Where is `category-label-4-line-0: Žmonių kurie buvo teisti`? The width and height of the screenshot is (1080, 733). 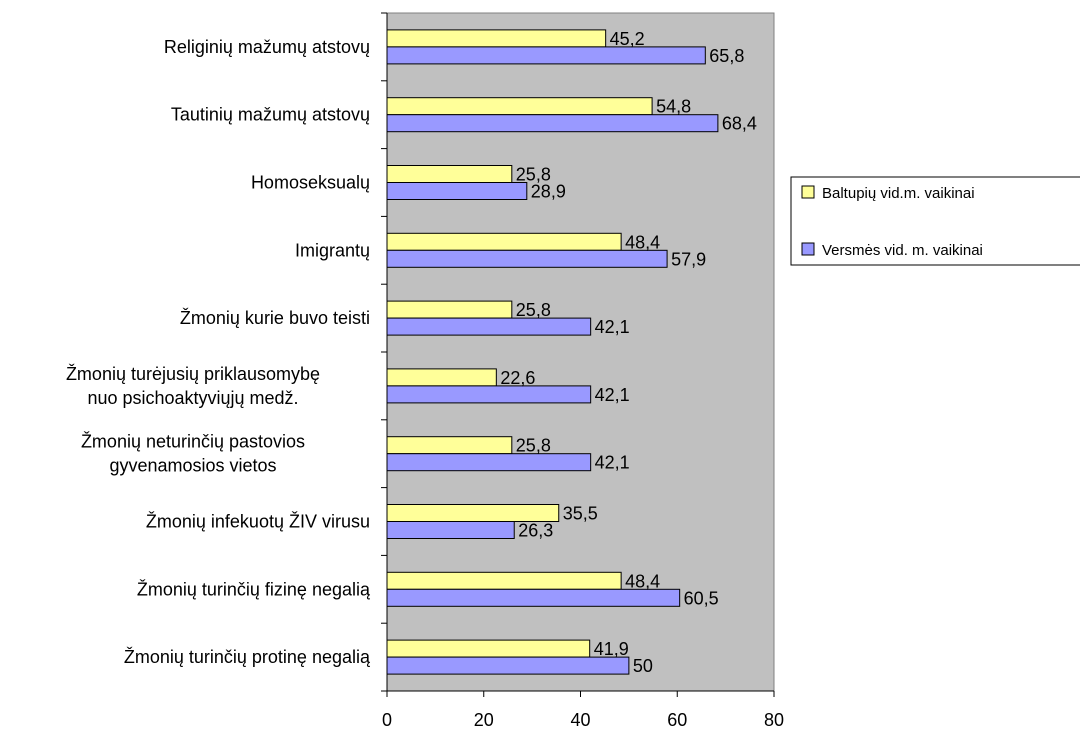 category-label-4-line-0: Žmonių kurie buvo teisti is located at coordinates (275, 318).